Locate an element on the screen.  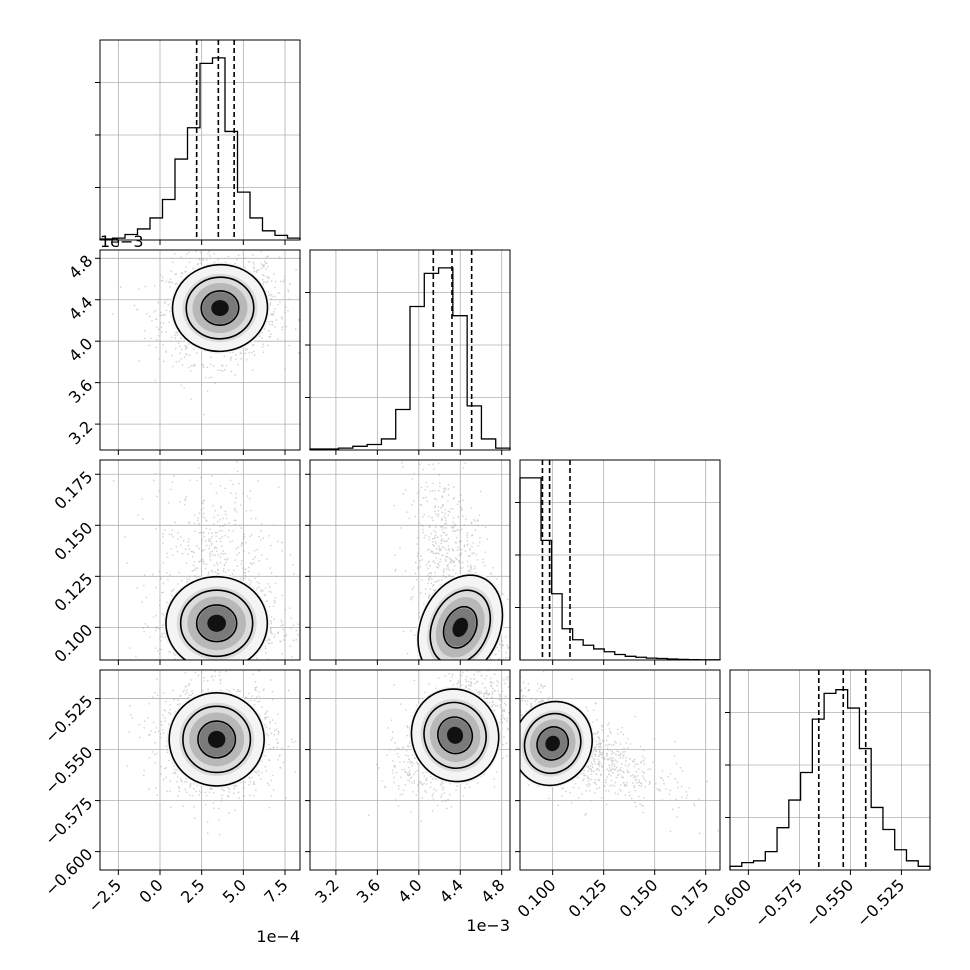
x-tick-label: 0.150 is located at coordinates (639, 898).